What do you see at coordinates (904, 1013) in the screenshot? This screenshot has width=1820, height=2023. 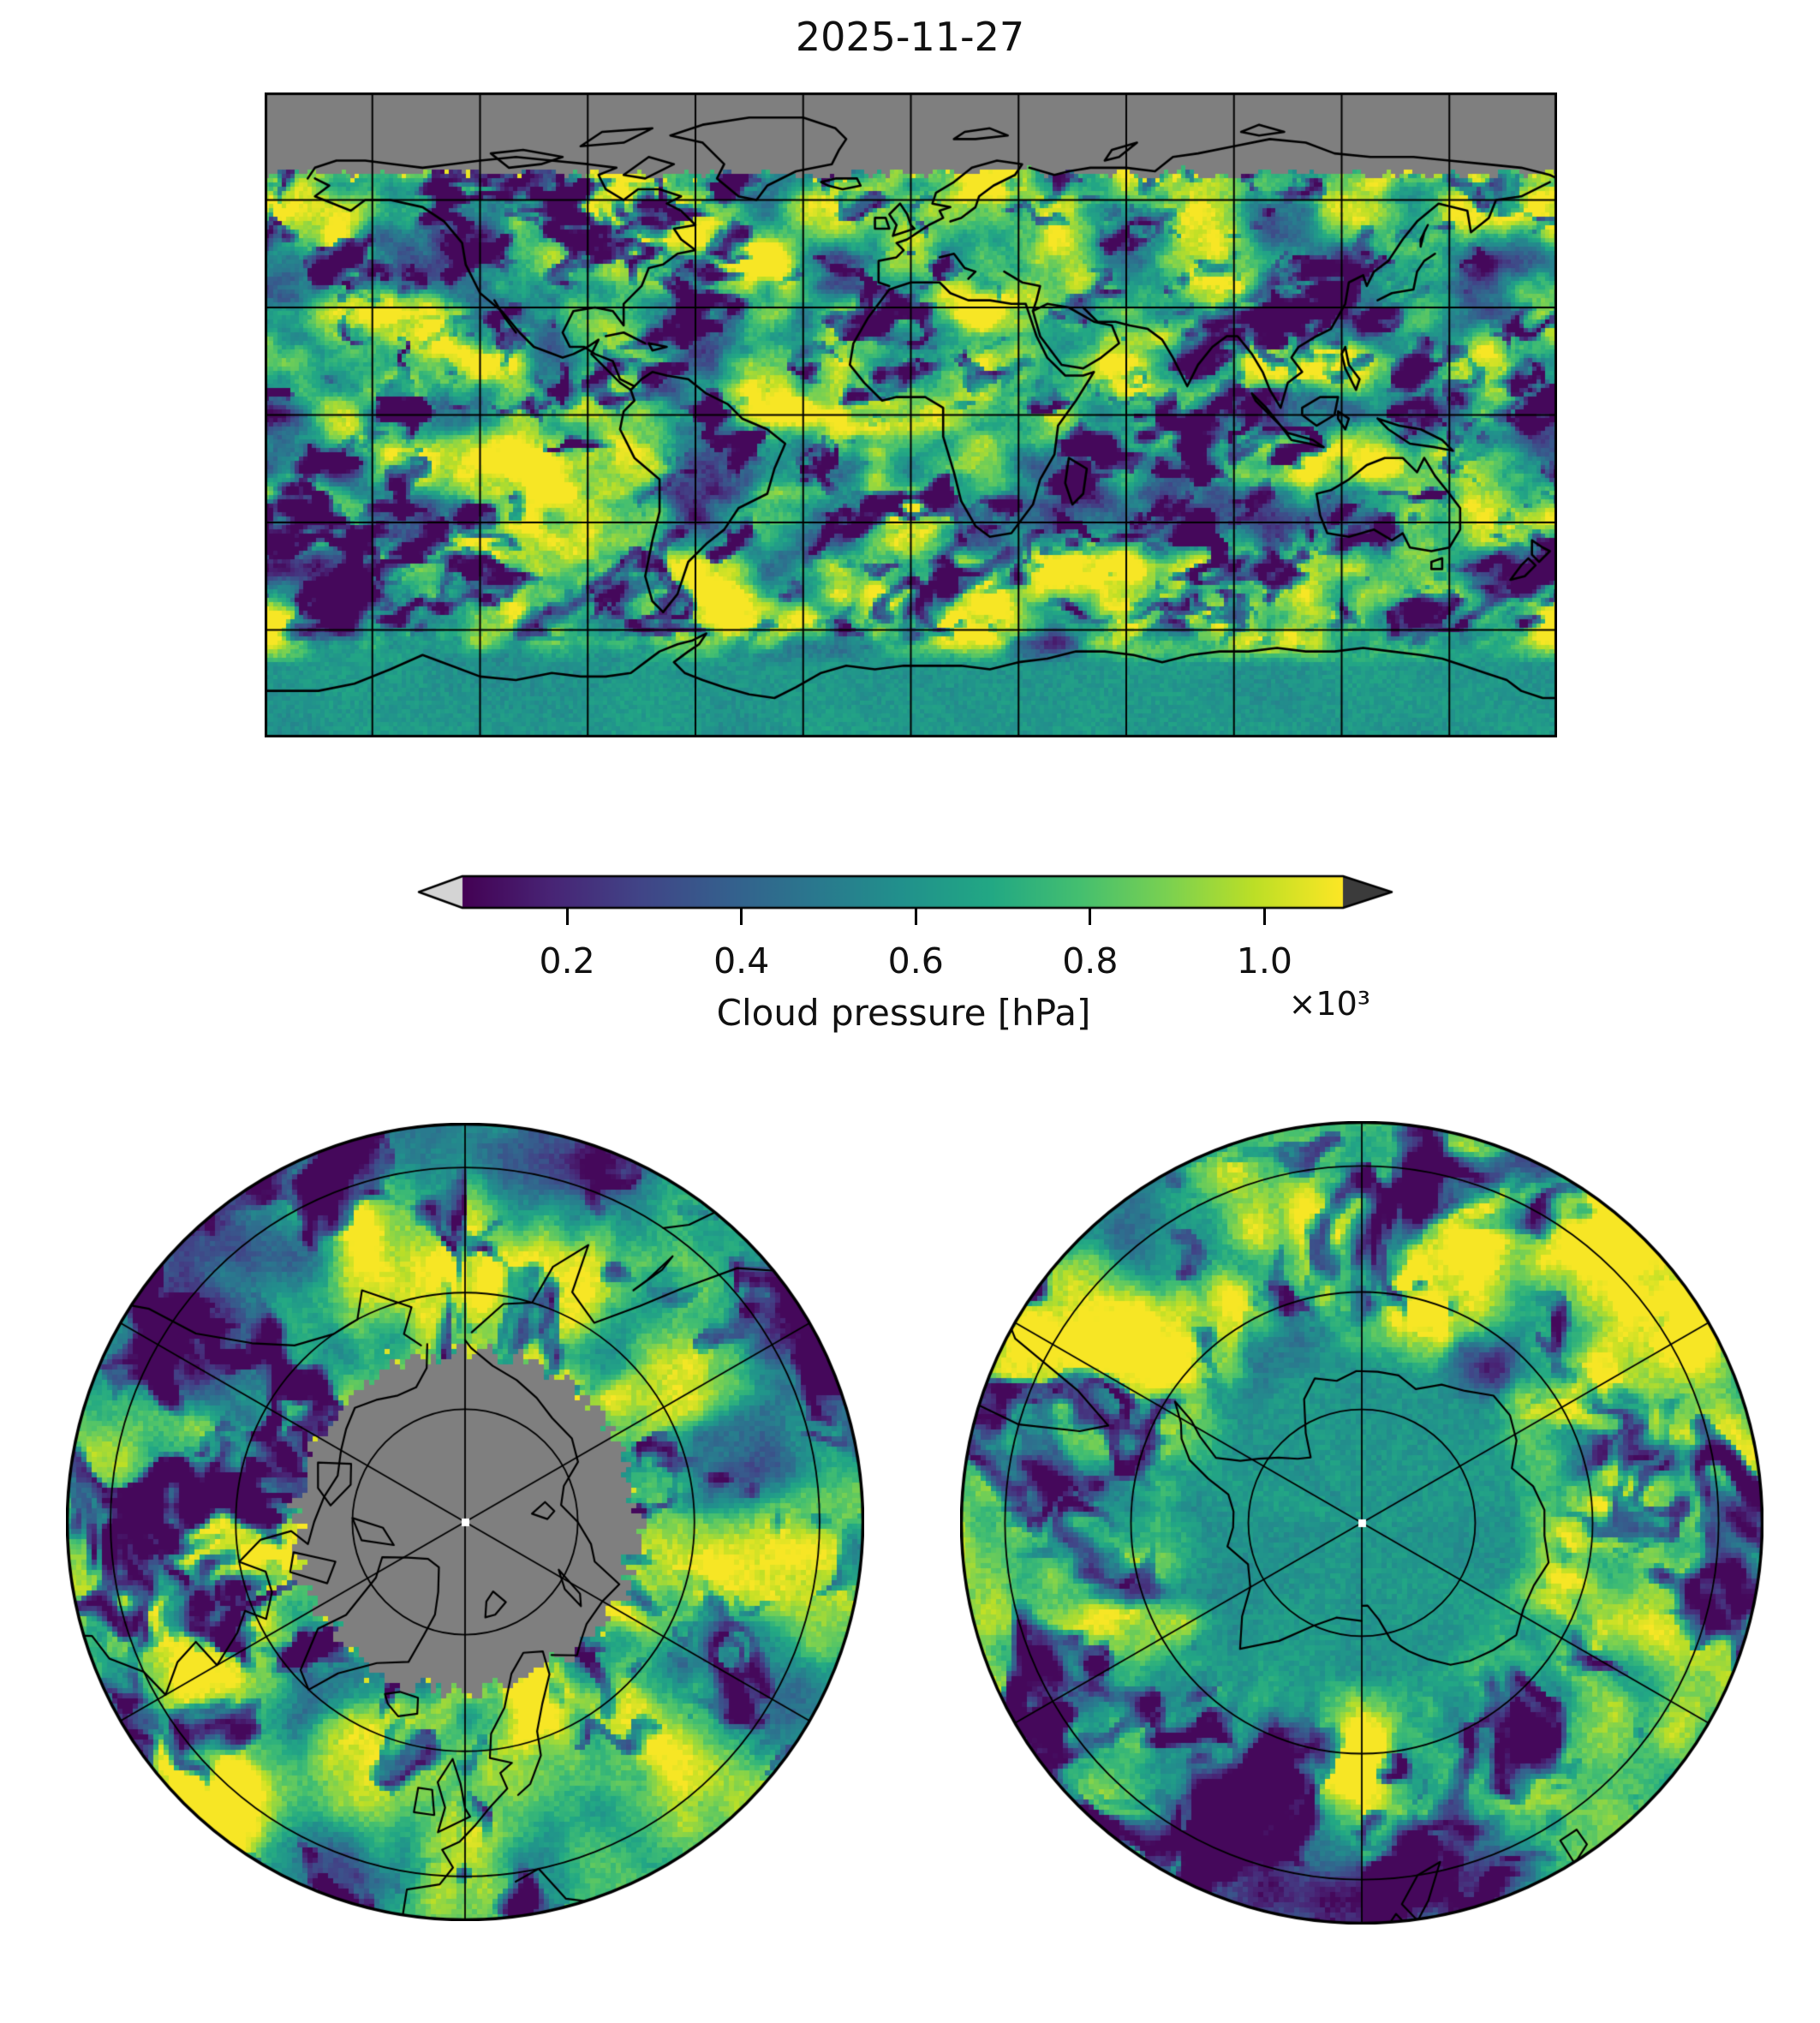 I see `colorbar-label: Cloud pressure [hPa]` at bounding box center [904, 1013].